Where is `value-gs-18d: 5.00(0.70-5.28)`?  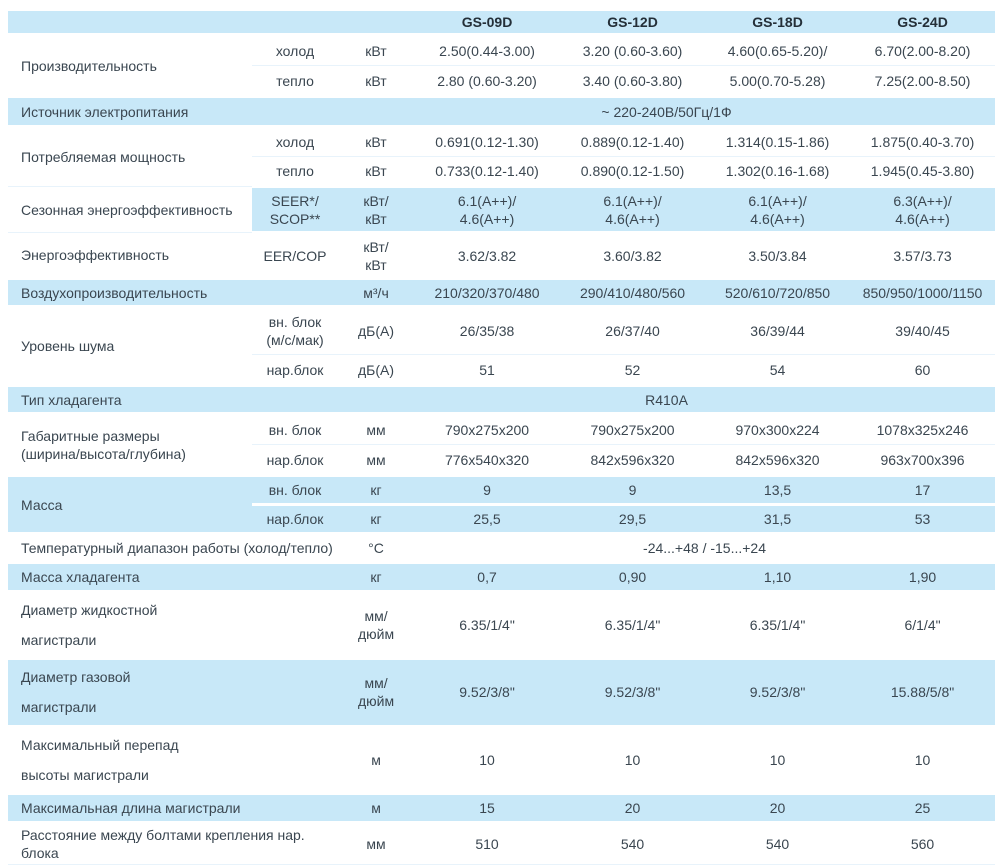
value-gs-18d: 5.00(0.70-5.28) is located at coordinates (778, 81).